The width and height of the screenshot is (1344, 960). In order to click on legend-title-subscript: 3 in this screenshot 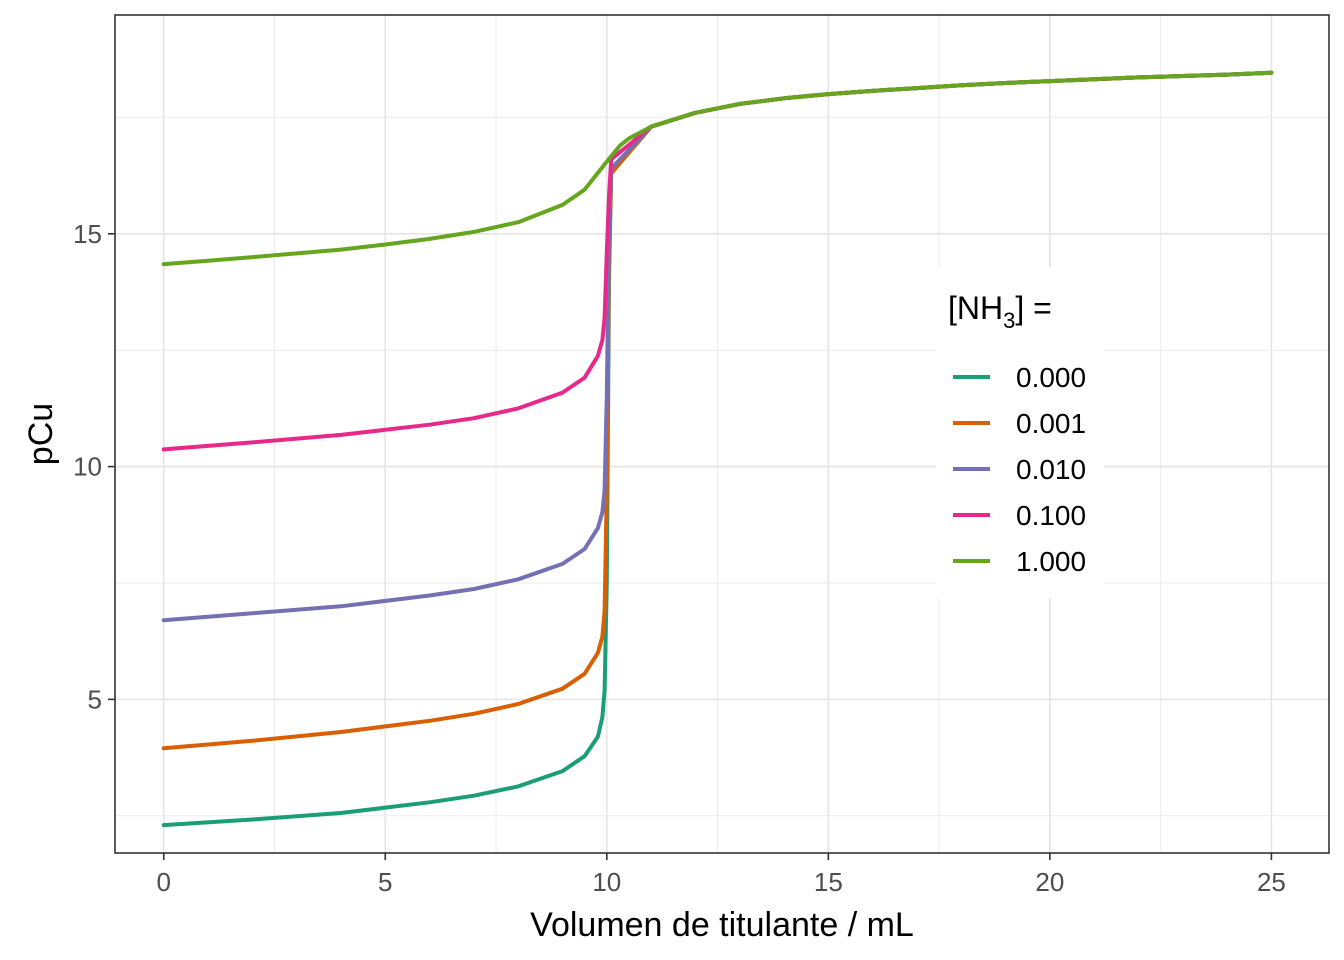, I will do `click(1009, 320)`.